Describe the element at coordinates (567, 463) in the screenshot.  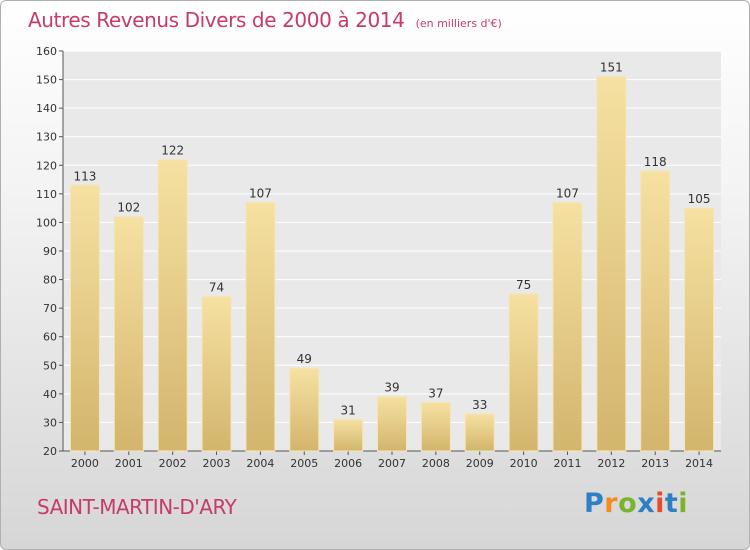
I see `x-tick-label: 2011` at that location.